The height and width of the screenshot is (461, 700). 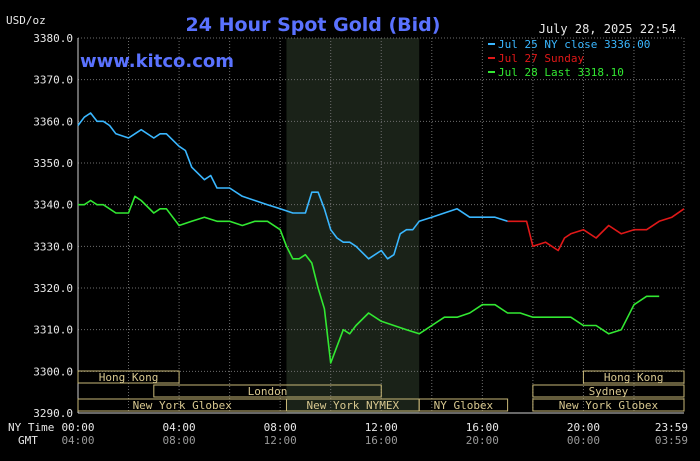 What do you see at coordinates (491, 58) in the screenshot?
I see `legend-swatch-jul27` at bounding box center [491, 58].